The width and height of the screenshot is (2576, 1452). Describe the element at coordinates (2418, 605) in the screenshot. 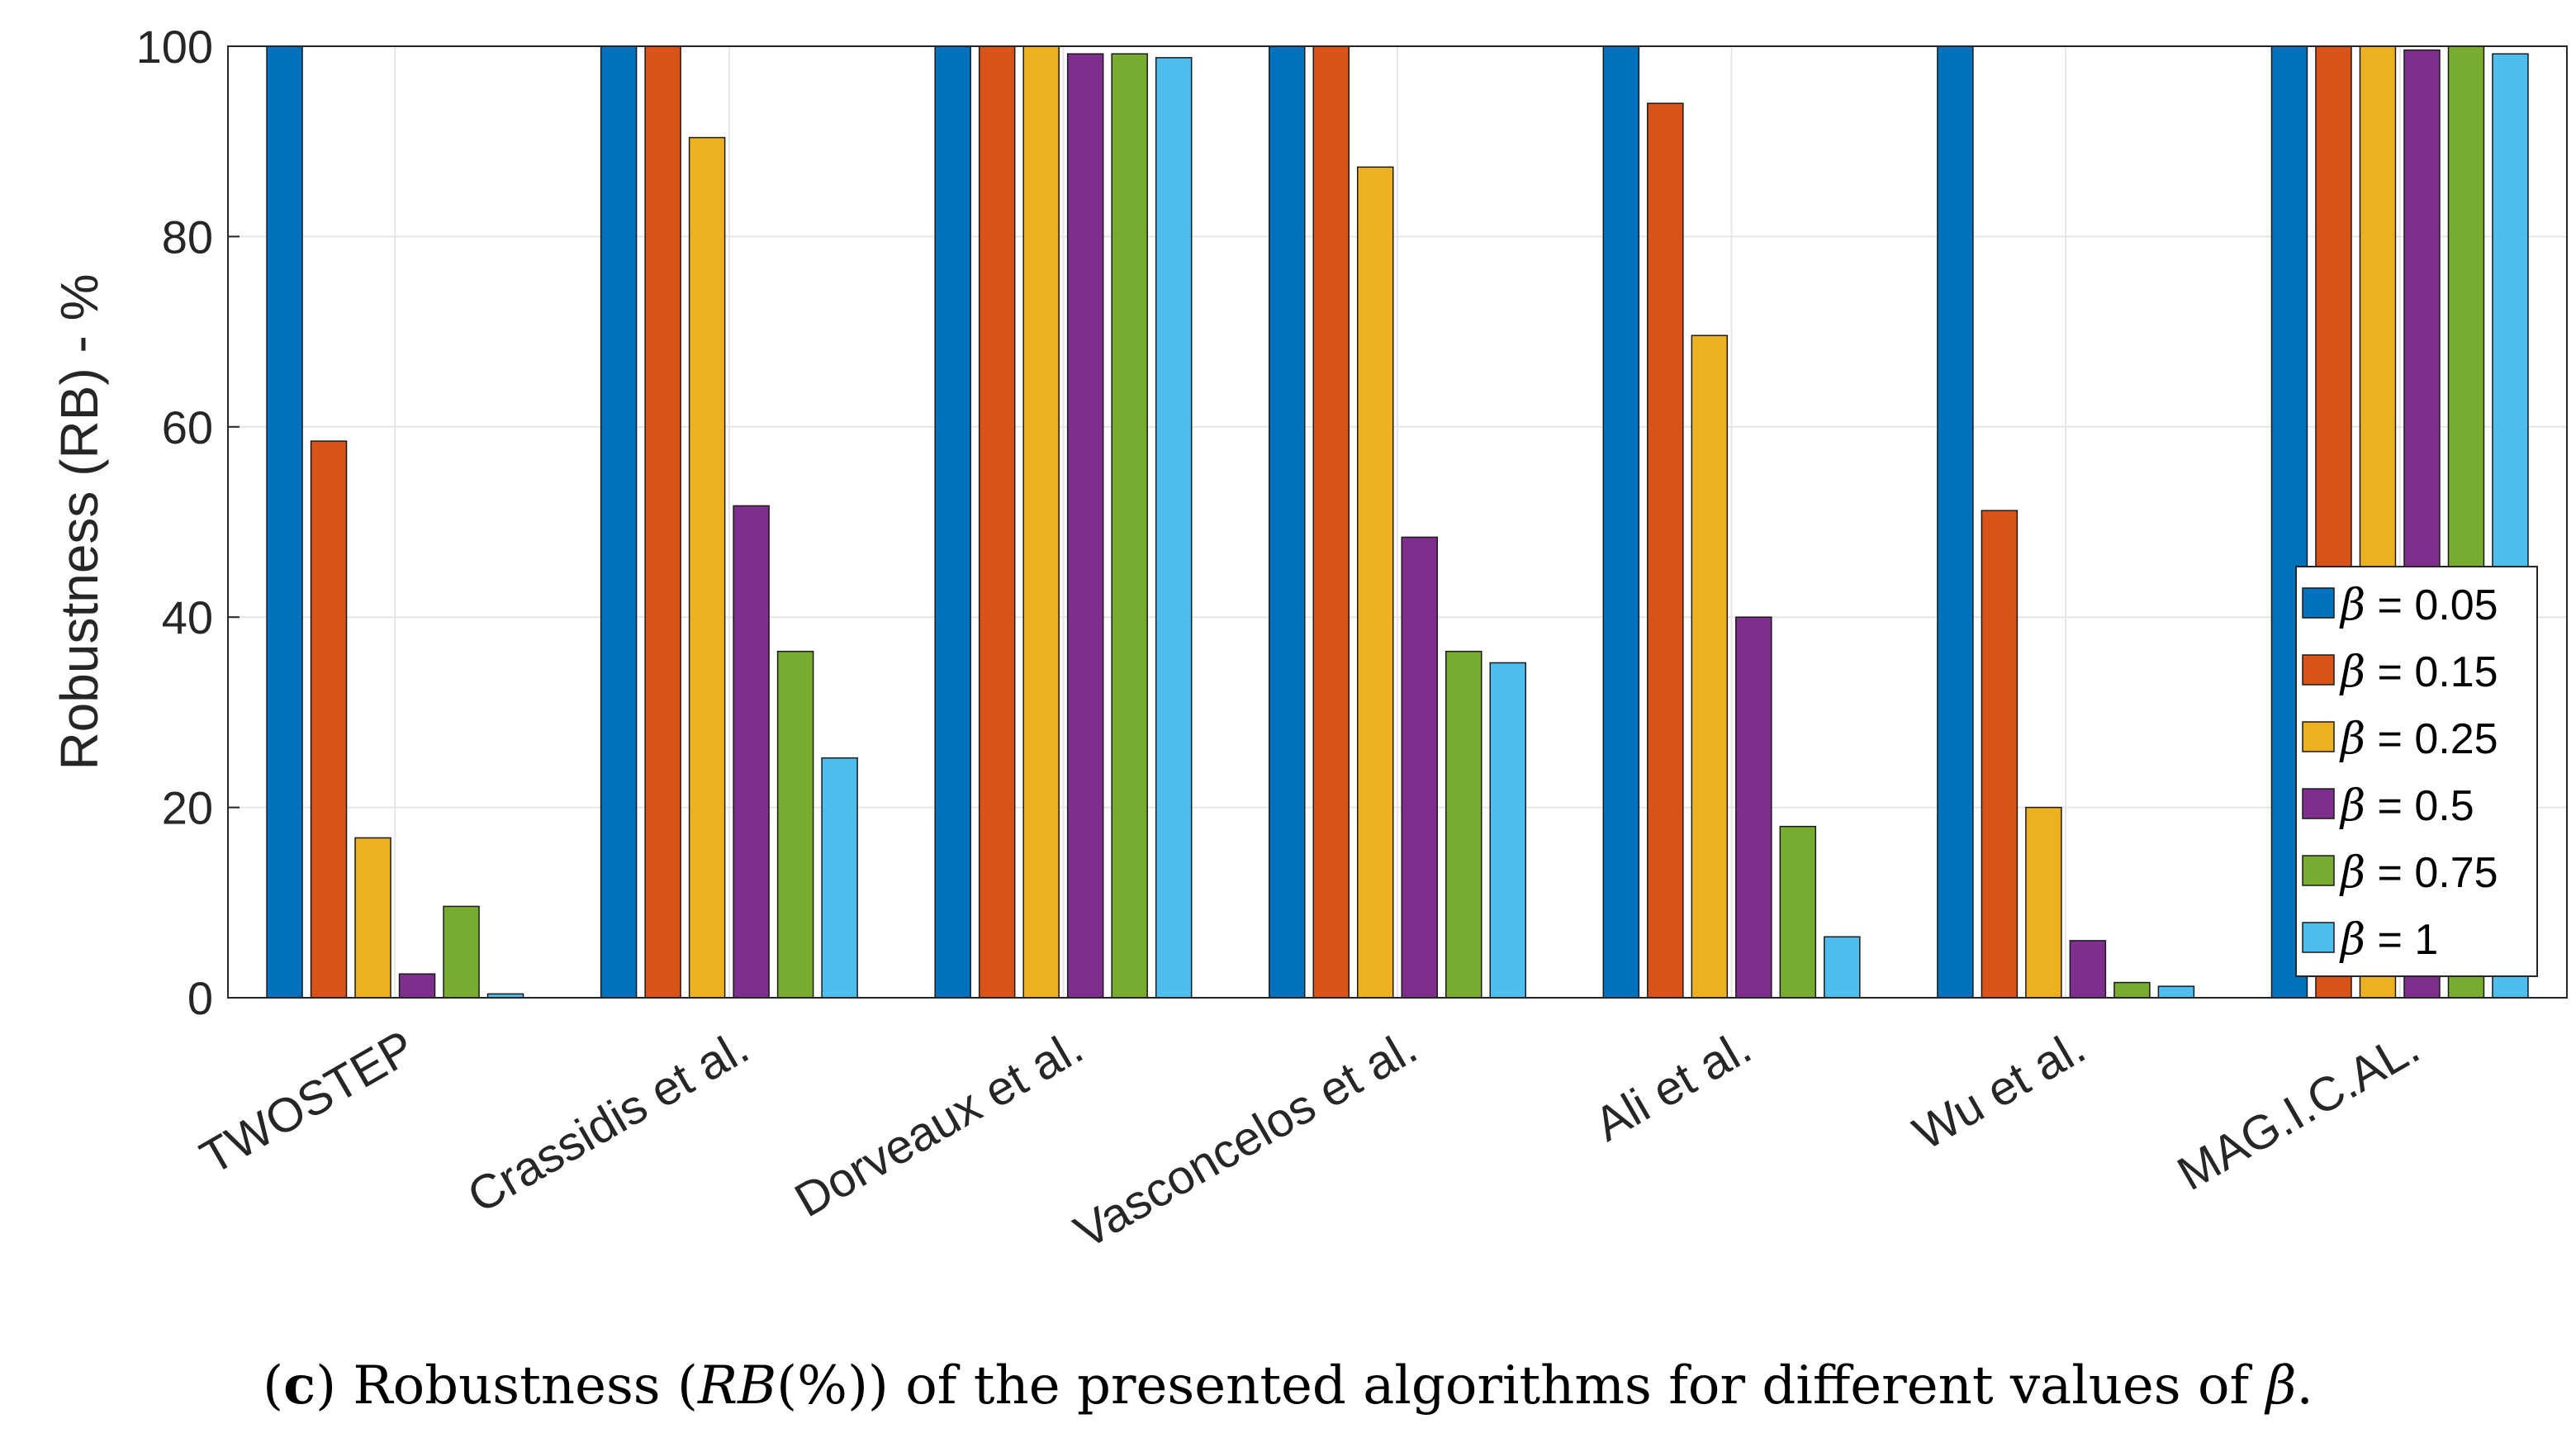

I see `legend-label: β = 0.05` at that location.